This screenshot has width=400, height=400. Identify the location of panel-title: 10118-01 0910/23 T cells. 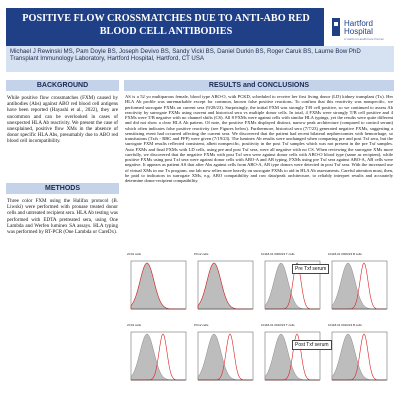
(278, 325).